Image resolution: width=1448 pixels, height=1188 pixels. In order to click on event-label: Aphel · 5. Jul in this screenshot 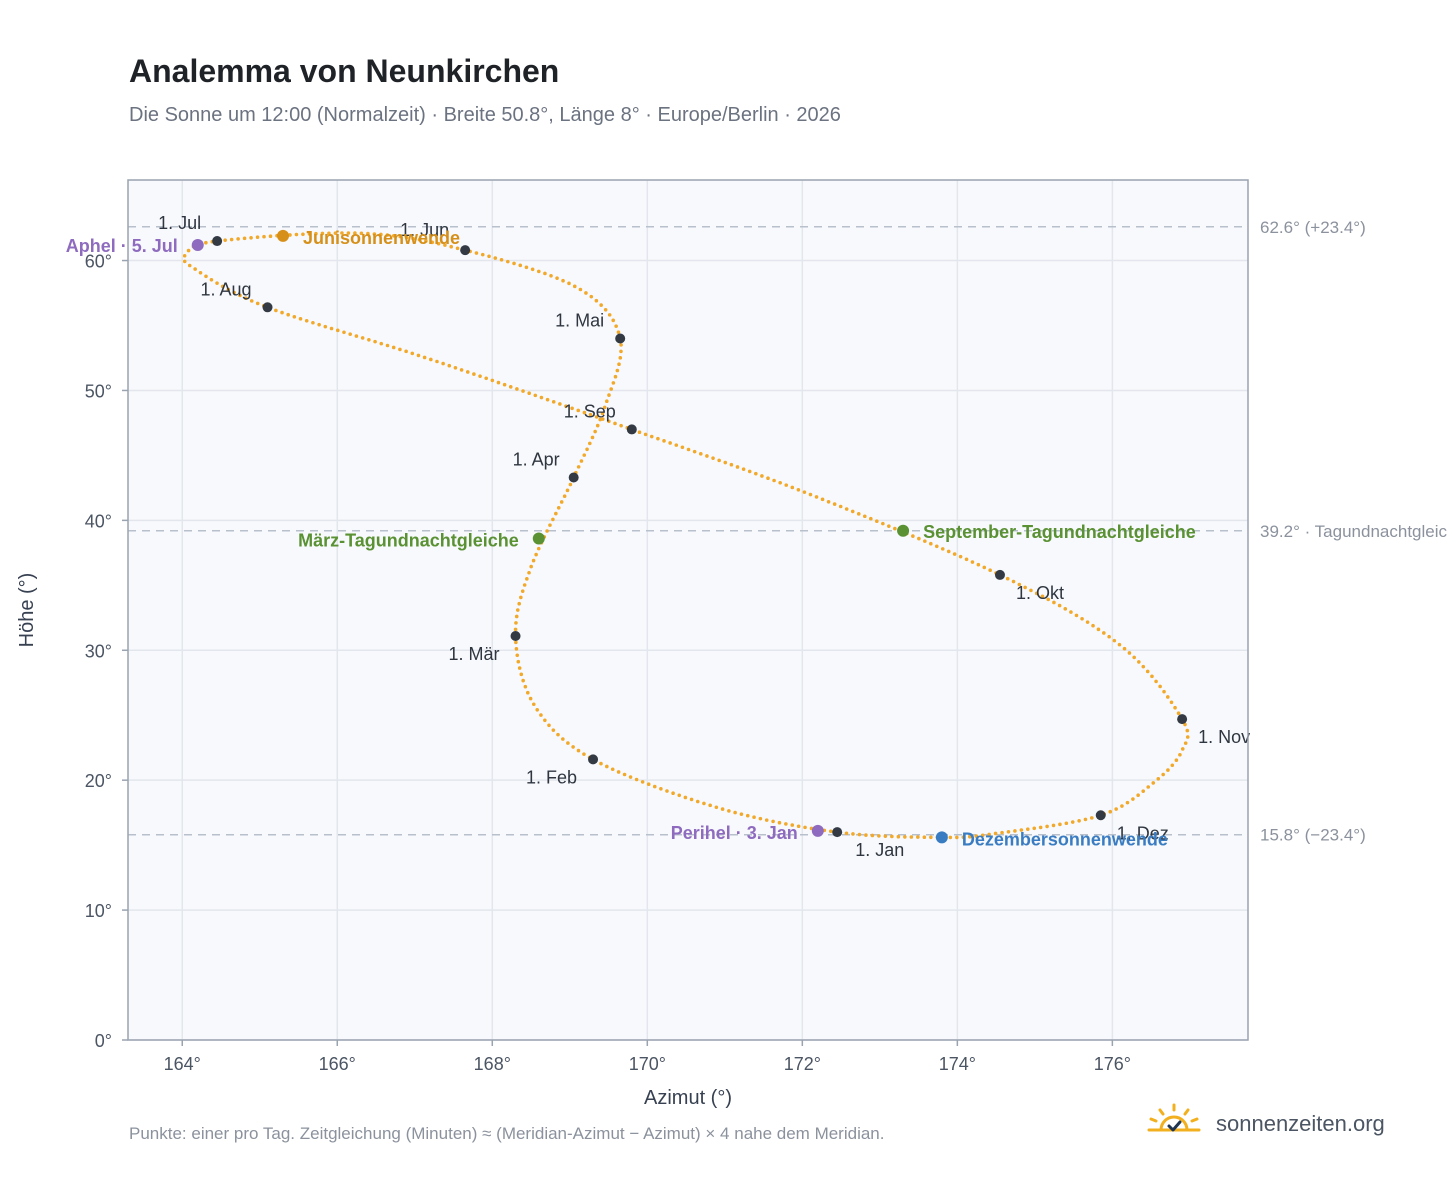, I will do `click(122, 246)`.